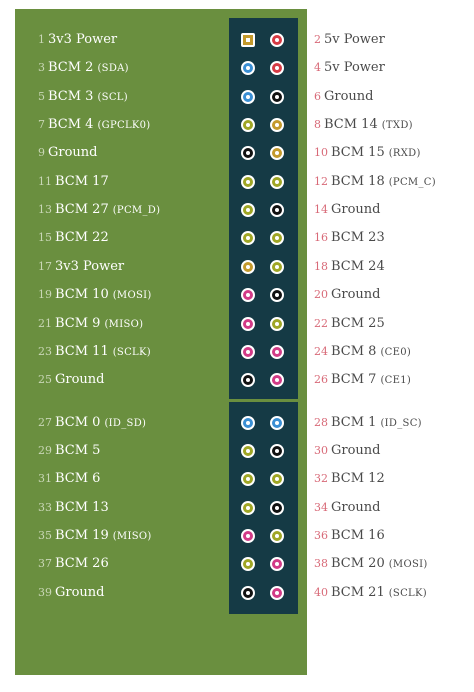 The width and height of the screenshot is (474, 692). What do you see at coordinates (45, 181) in the screenshot?
I see `pin-number: 11` at bounding box center [45, 181].